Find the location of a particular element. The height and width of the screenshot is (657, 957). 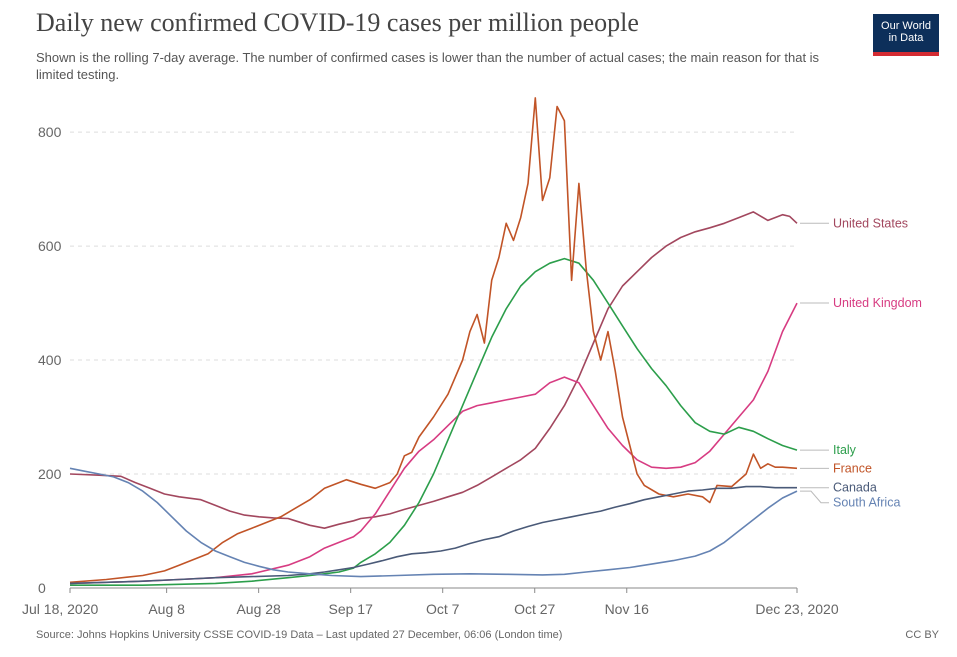

series-label-canada: Canada is located at coordinates (855, 488).